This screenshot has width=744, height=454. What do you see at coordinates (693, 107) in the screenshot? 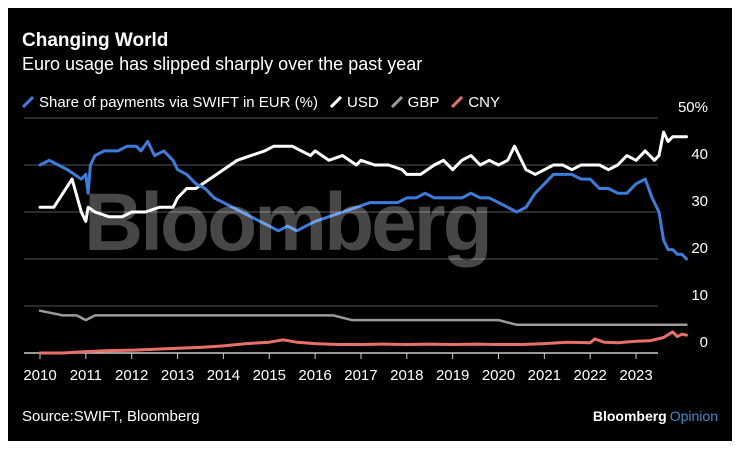
I see `y-tick-label: 50%` at bounding box center [693, 107].